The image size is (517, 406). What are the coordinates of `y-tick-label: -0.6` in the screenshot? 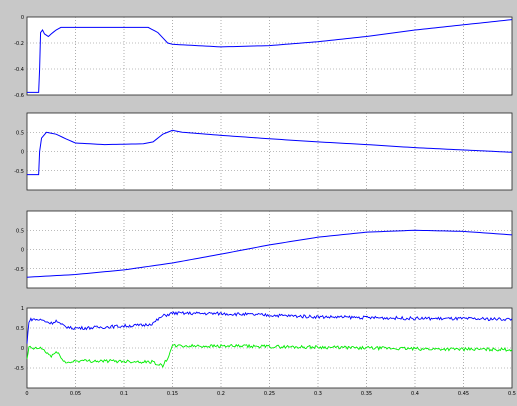 It's located at (19, 96).